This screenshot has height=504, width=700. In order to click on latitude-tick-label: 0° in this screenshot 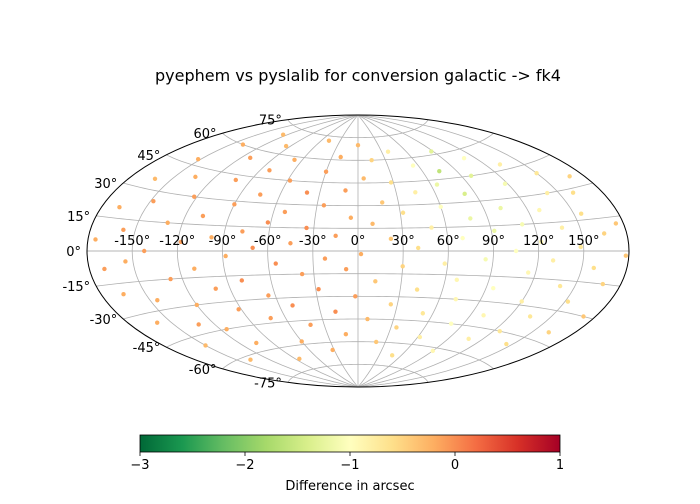, I will do `click(73, 252)`.